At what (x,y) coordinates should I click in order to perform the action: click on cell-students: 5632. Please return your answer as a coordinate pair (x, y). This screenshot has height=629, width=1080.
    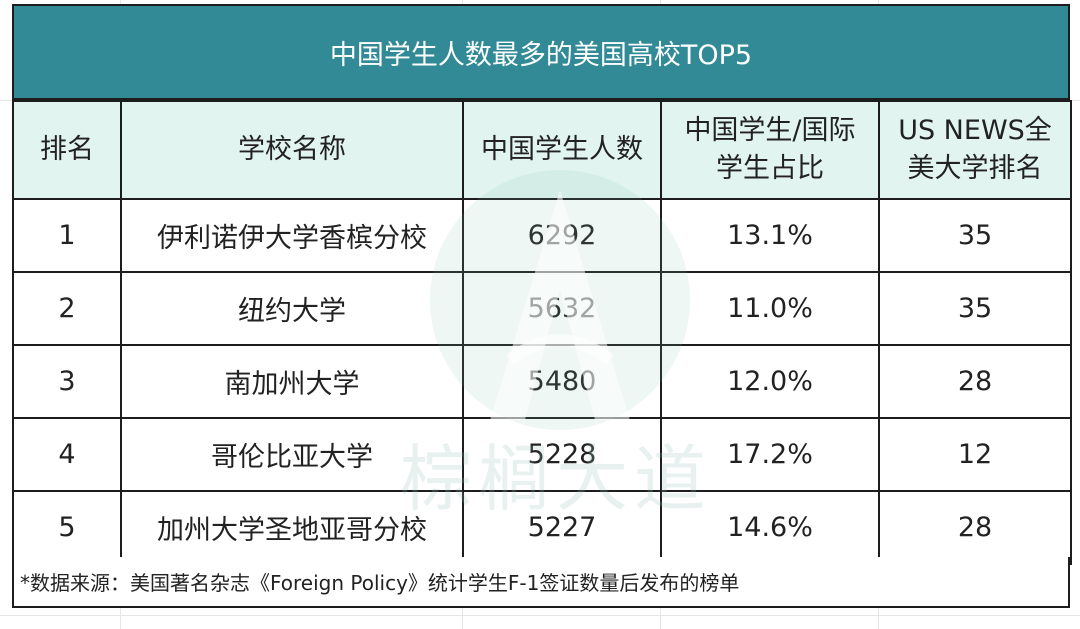
    Looking at the image, I should click on (562, 308).